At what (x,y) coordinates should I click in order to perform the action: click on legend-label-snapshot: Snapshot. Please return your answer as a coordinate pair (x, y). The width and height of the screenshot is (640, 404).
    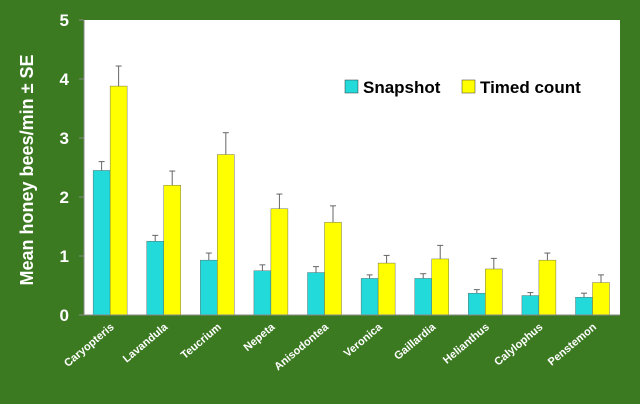
    Looking at the image, I should click on (402, 87).